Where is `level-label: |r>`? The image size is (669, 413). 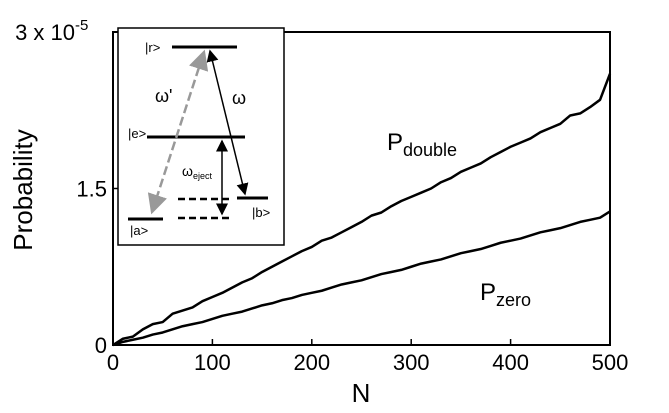 level-label: |r> is located at coordinates (152, 47).